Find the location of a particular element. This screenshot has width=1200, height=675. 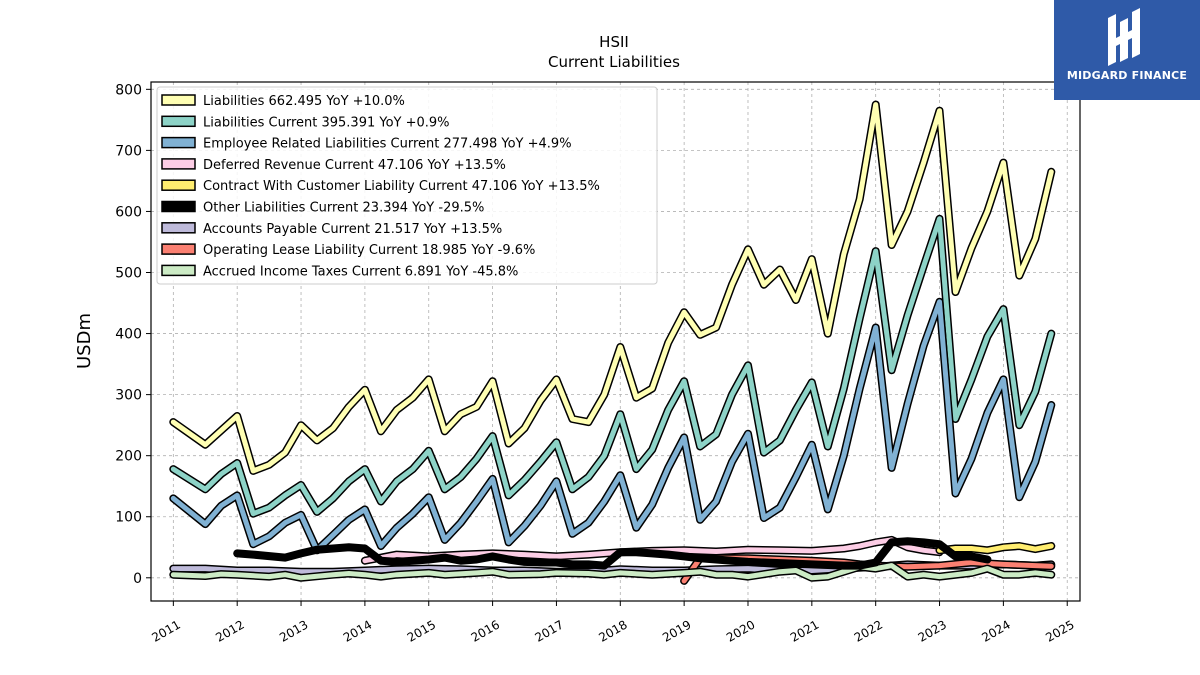

x-tick-label: 2022 is located at coordinates (868, 630).